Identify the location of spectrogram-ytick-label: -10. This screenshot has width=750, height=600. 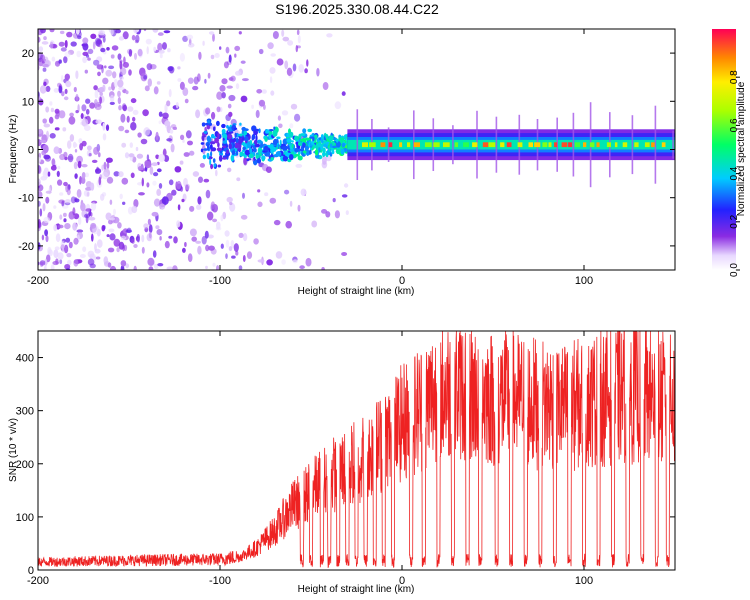
(26, 199).